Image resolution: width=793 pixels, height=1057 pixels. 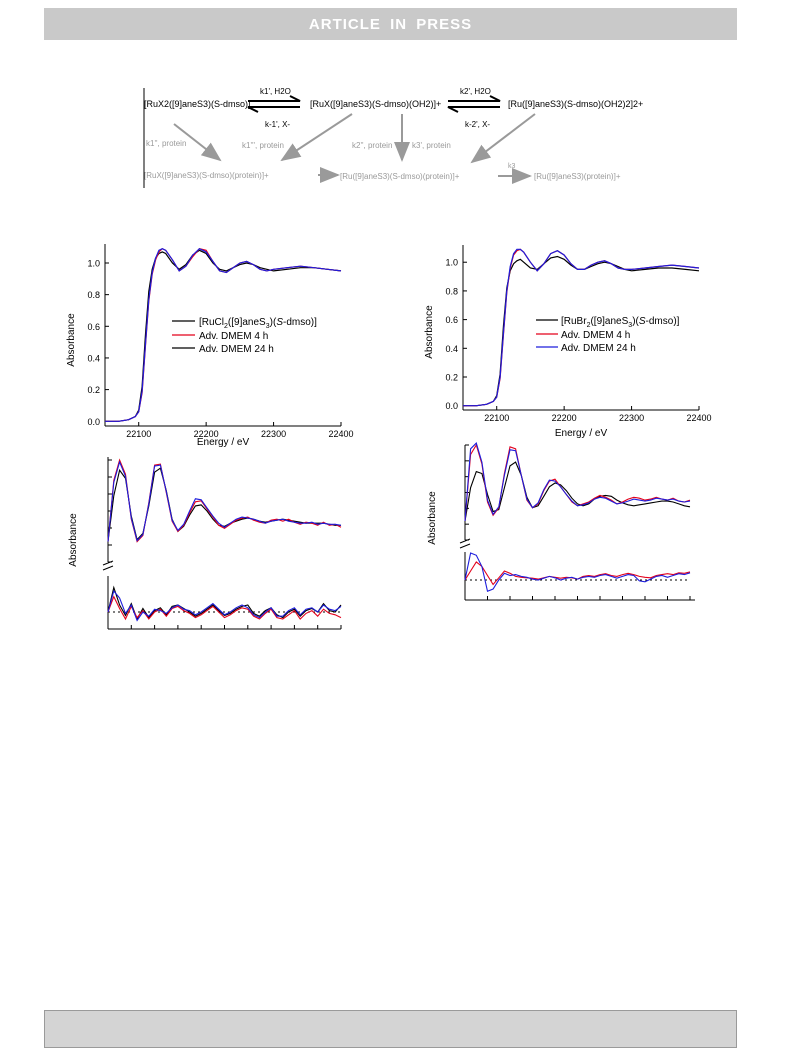 What do you see at coordinates (474, 98) in the screenshot?
I see `eq-arrow-2-forward` at bounding box center [474, 98].